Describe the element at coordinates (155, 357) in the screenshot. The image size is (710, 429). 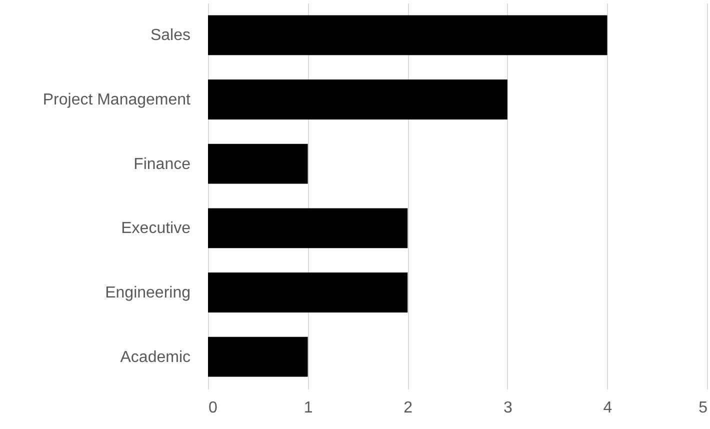
I see `y-tick-label: Academic` at that location.